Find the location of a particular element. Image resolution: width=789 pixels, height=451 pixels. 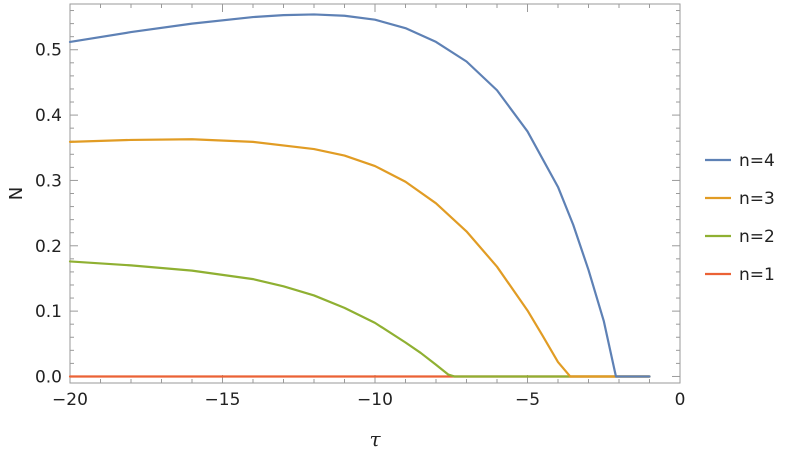

legend-item-n4: n=4 is located at coordinates (740, 161).